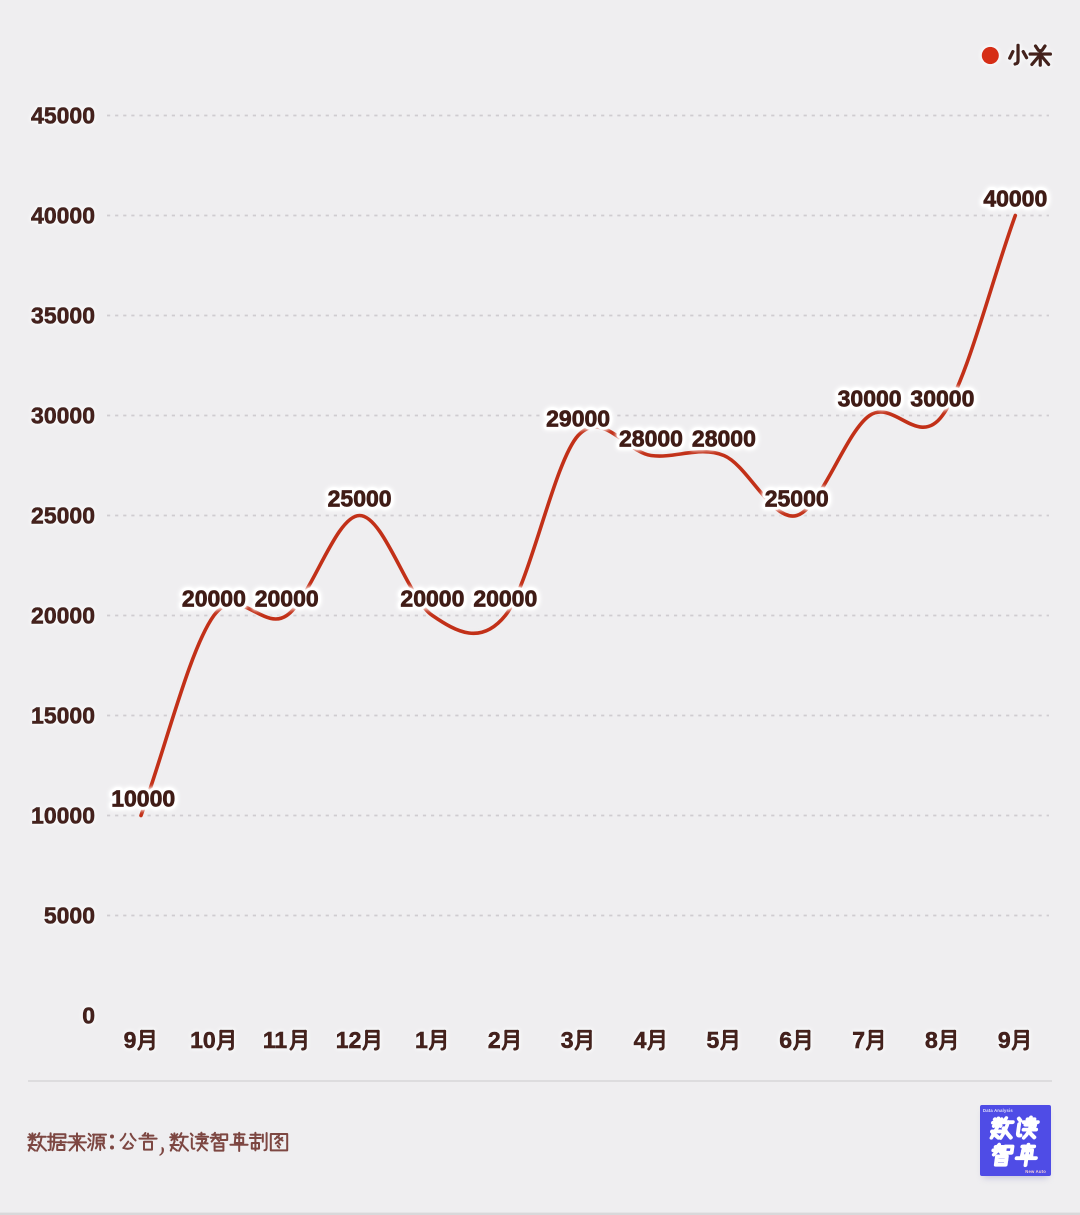  Describe the element at coordinates (63, 716) in the screenshot. I see `svg-text: 15000` at that location.